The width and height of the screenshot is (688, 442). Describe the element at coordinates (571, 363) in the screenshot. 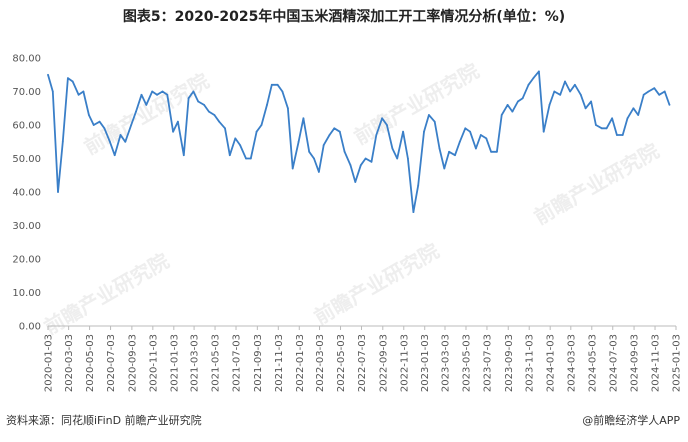

I see `x-tick-label: 2024-03-03` at that location.